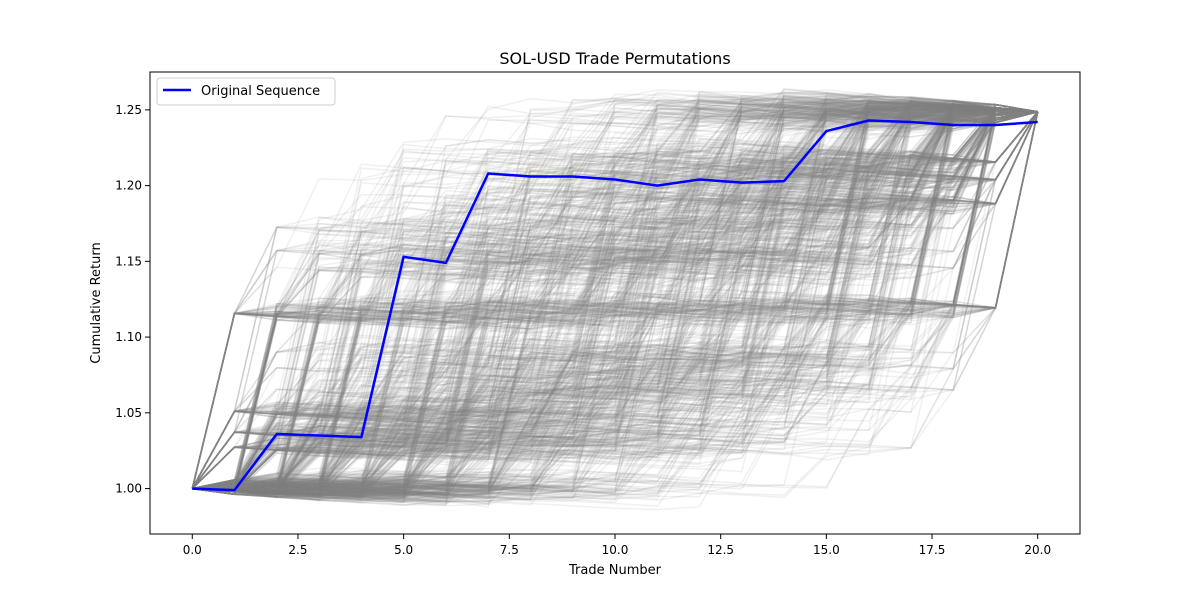  What do you see at coordinates (260, 91) in the screenshot?
I see `legend-label: Original Sequence` at bounding box center [260, 91].